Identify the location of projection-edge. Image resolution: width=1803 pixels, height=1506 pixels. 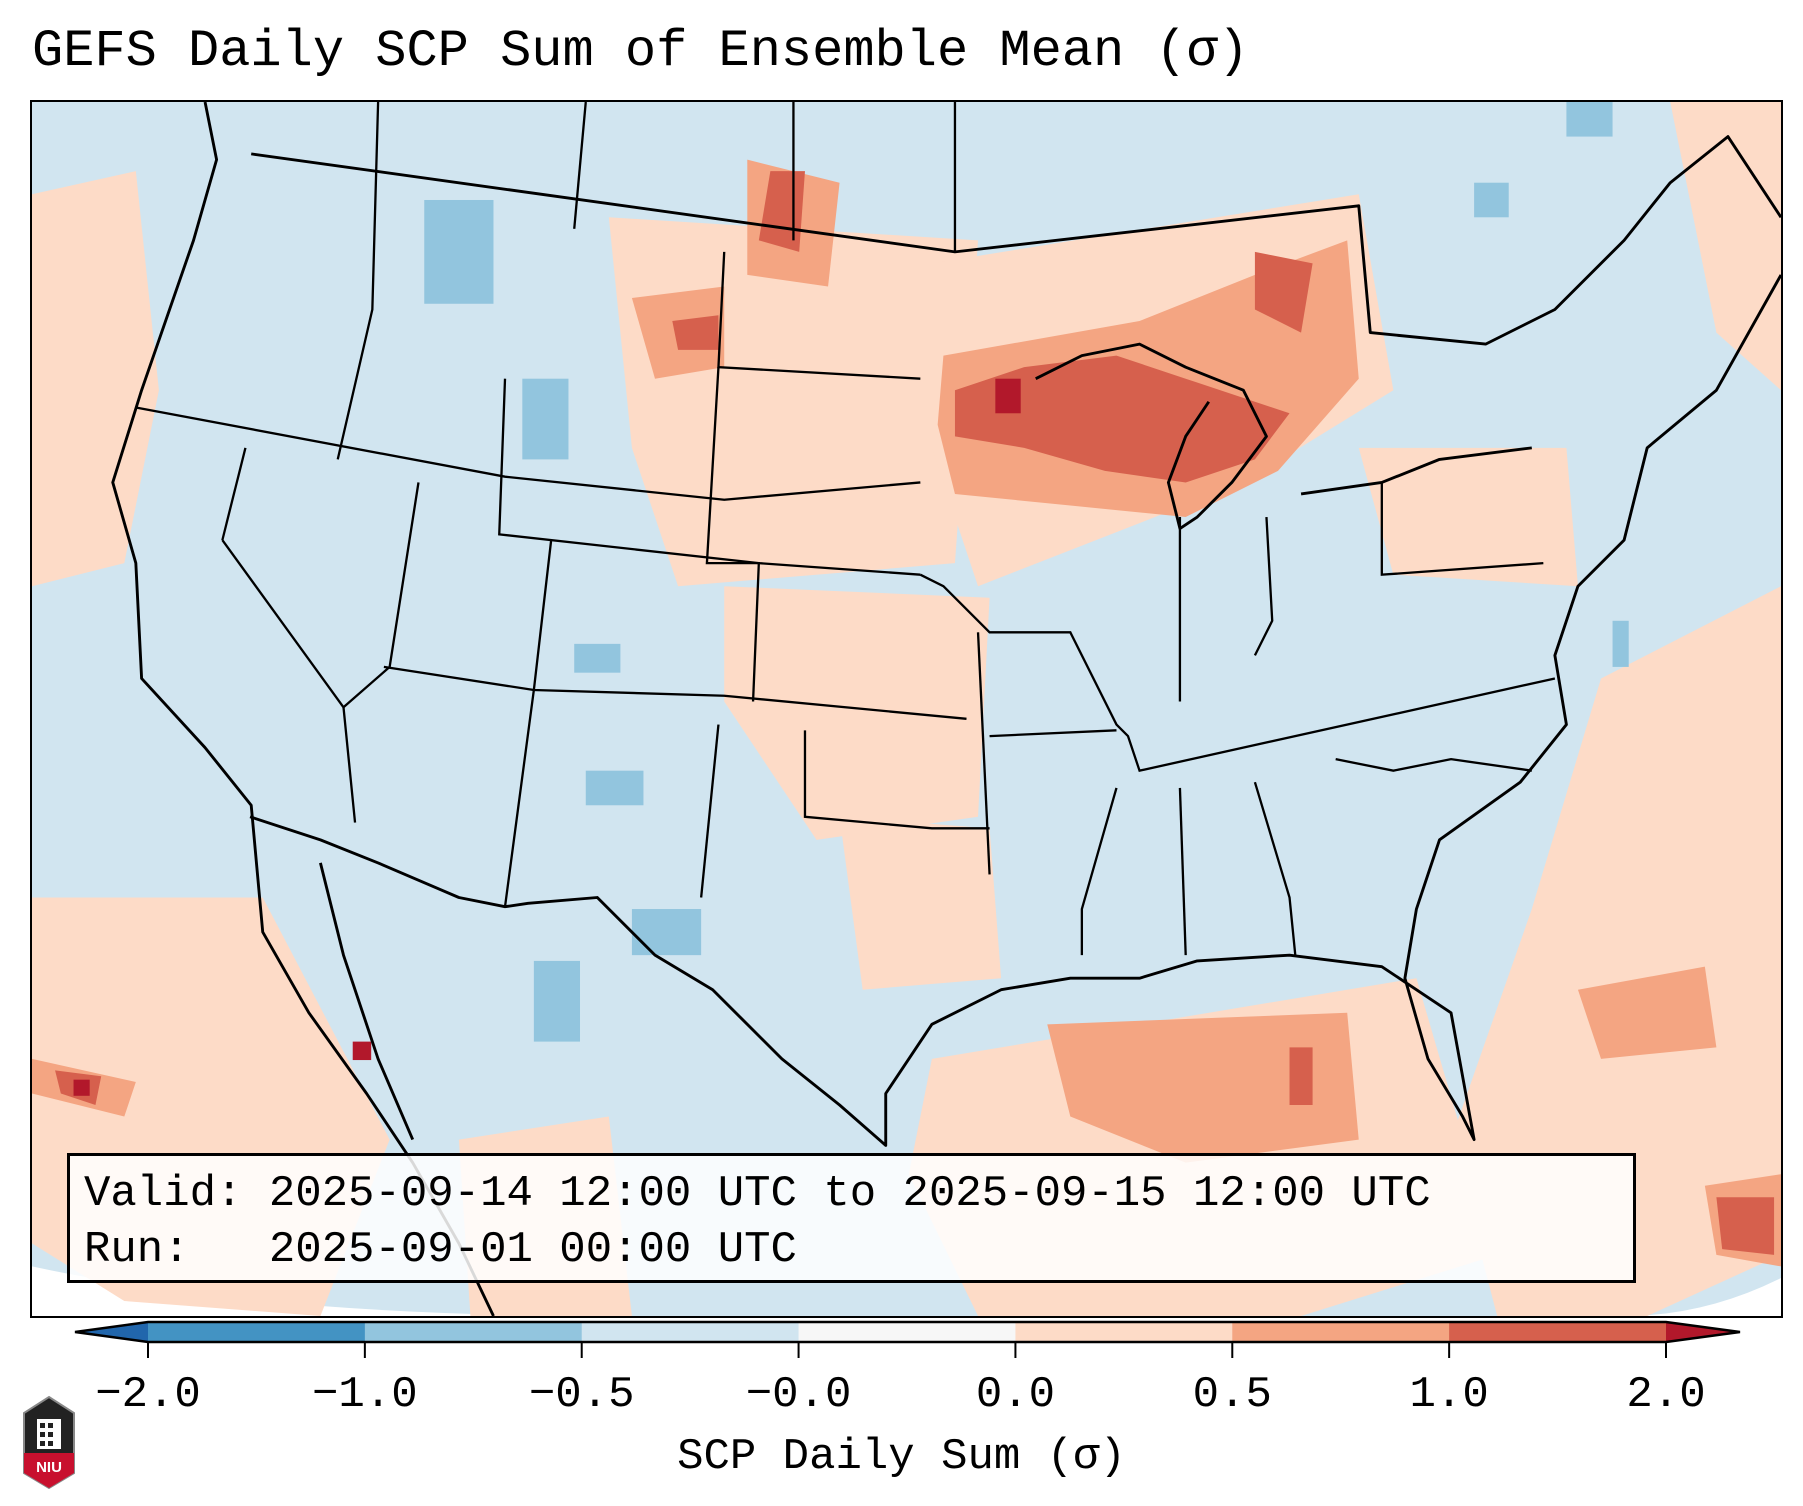
(1702, 1296).